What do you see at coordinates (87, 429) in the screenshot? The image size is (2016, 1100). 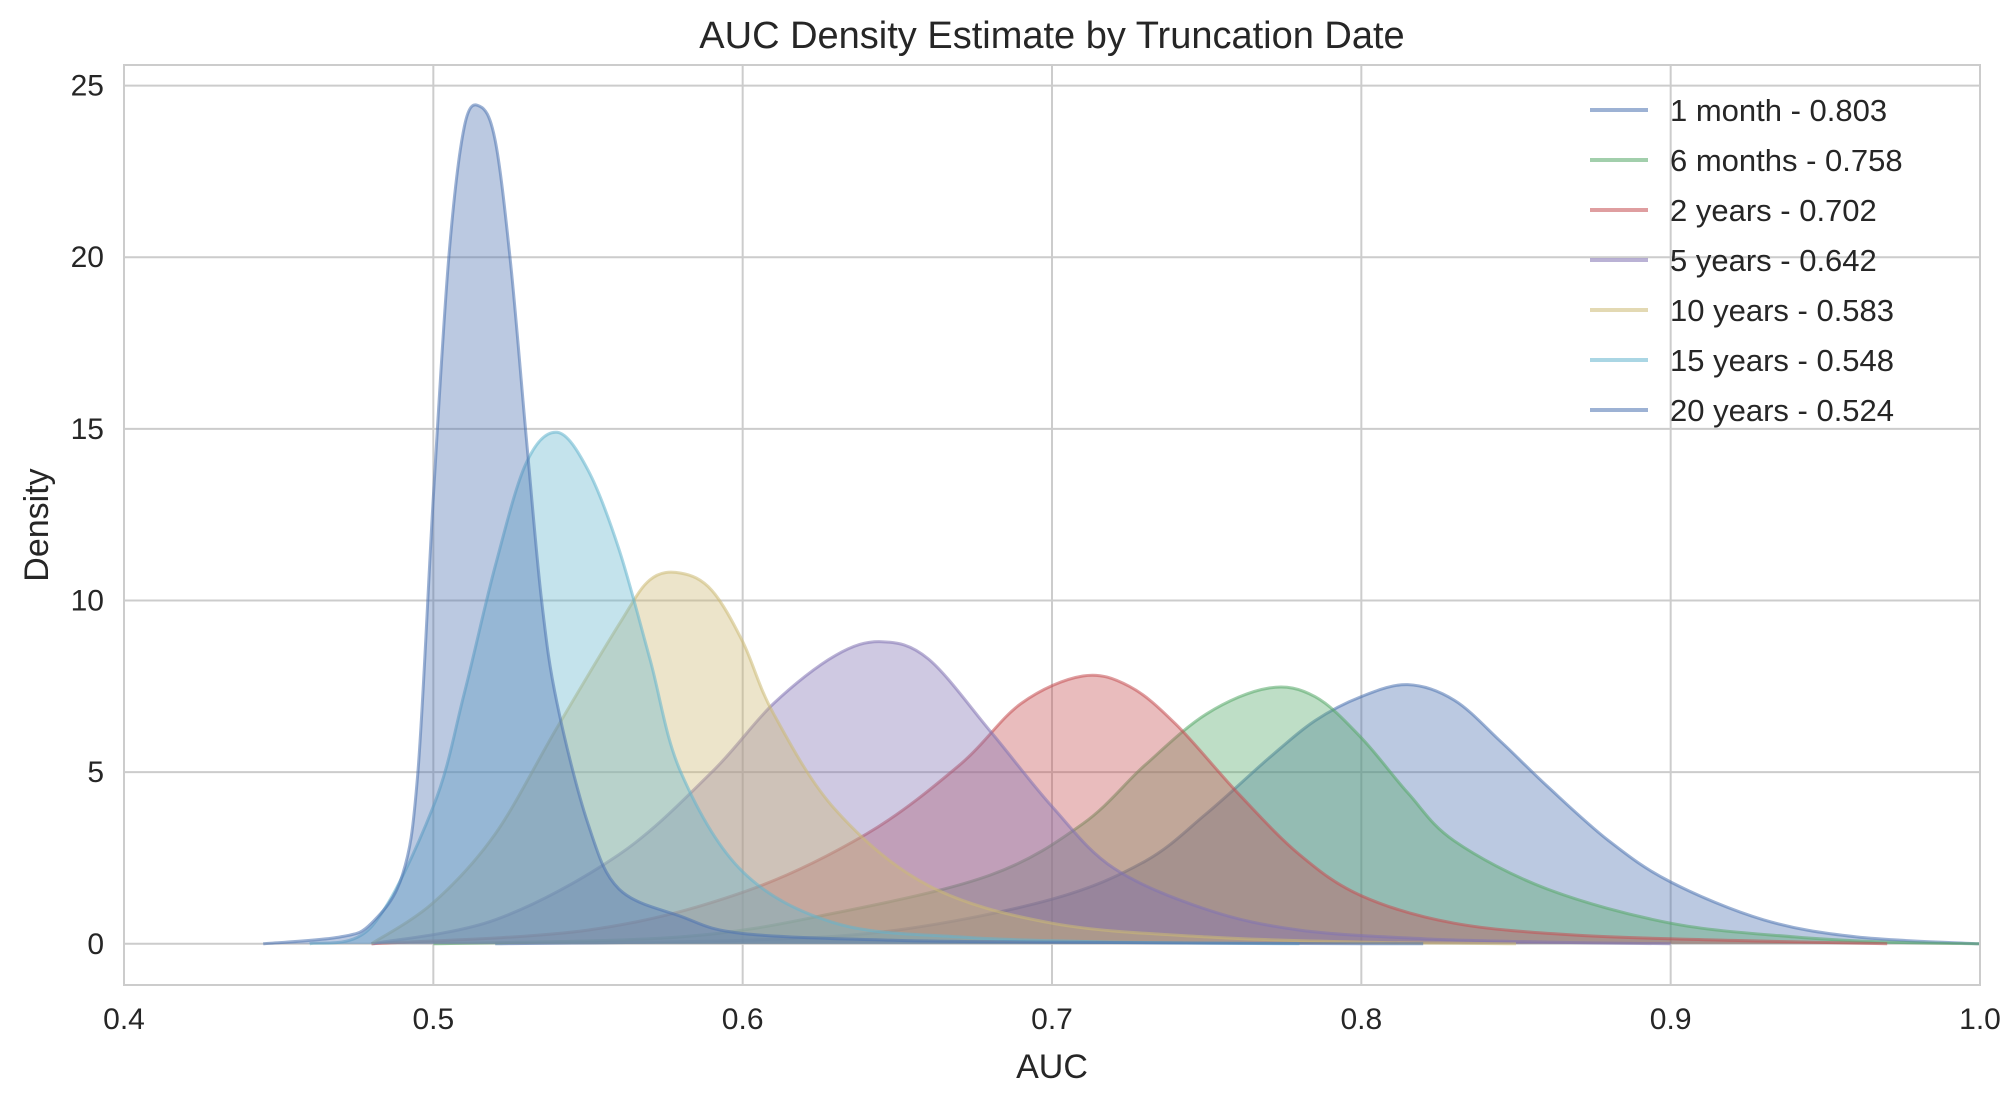 I see `y-tick-label: 15` at bounding box center [87, 429].